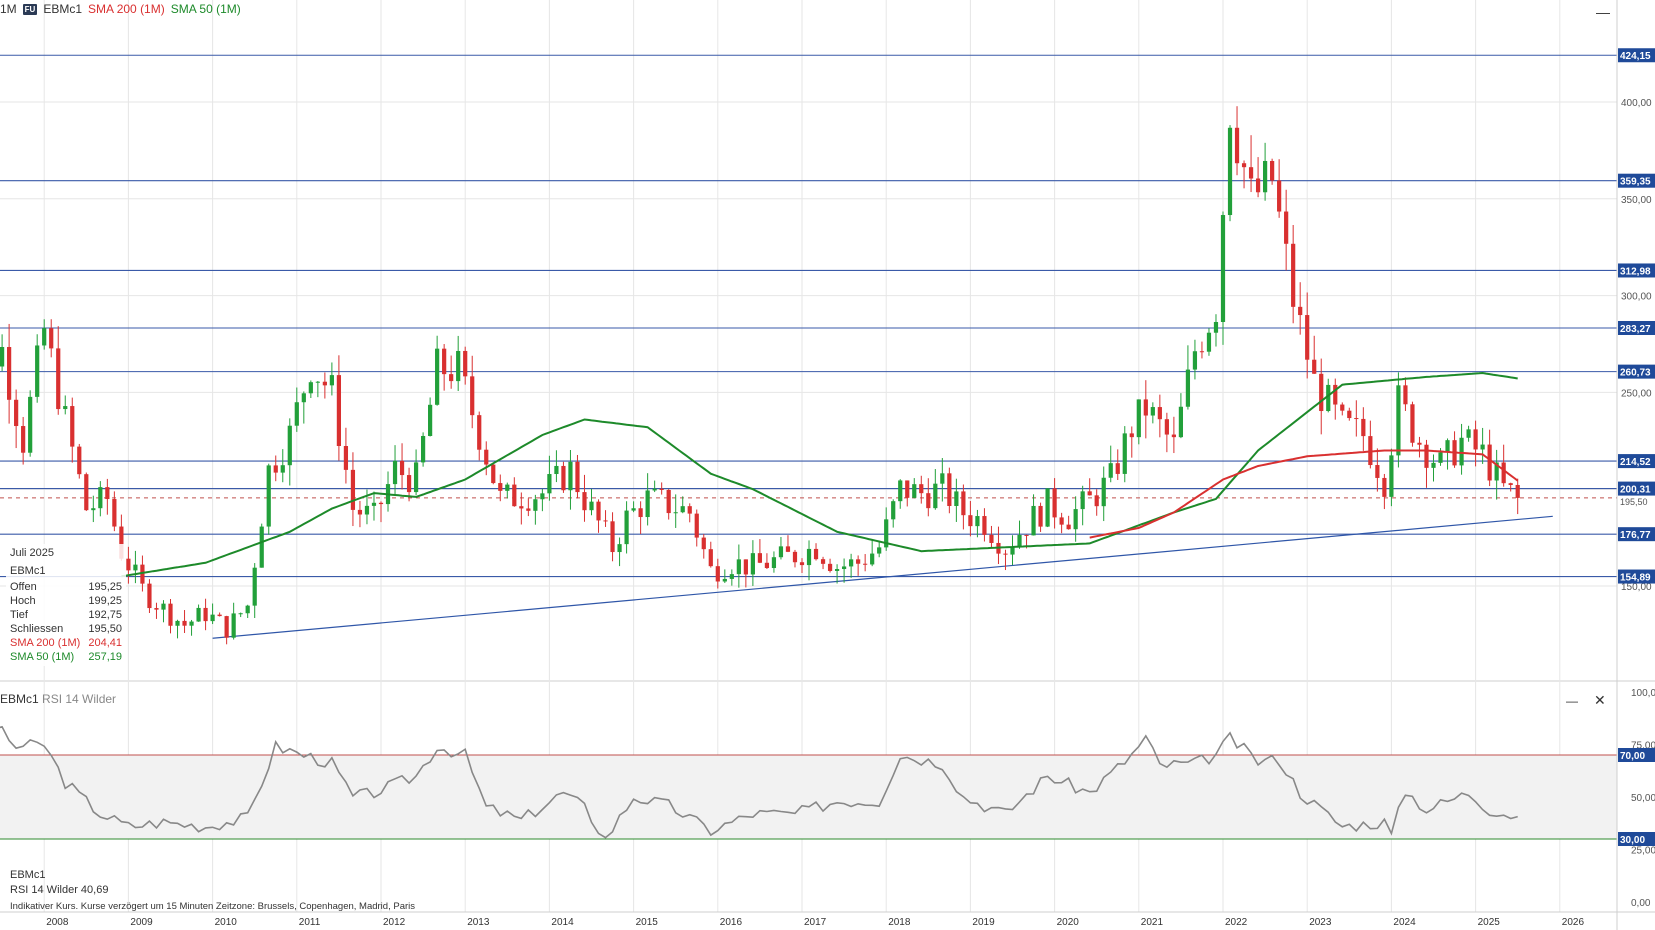  What do you see at coordinates (882, 577) in the screenshot?
I see `support-trendline` at bounding box center [882, 577].